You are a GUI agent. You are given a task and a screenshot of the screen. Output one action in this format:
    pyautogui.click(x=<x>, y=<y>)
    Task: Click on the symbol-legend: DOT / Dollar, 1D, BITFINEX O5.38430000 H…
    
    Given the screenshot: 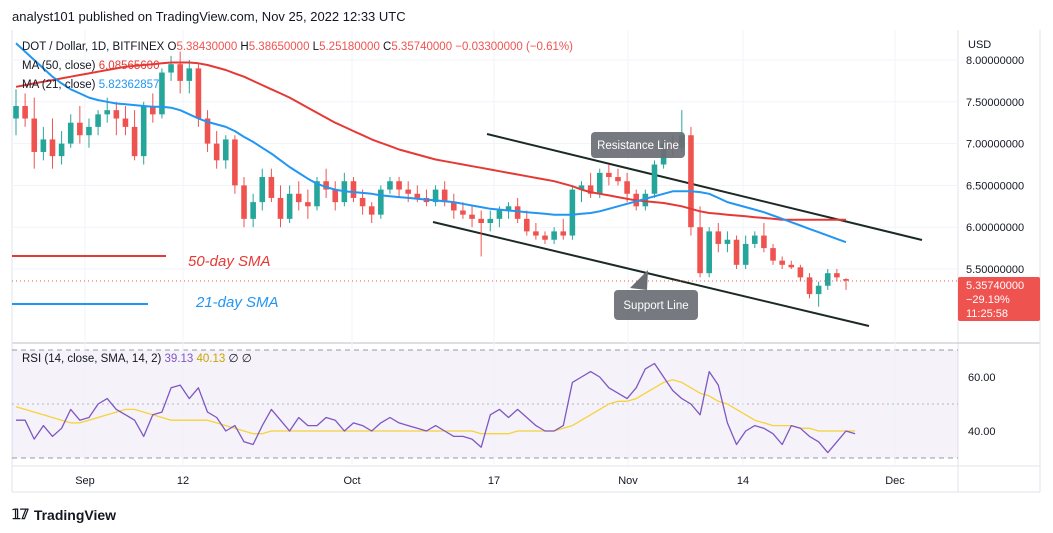 What is the action you would take?
    pyautogui.click(x=297, y=47)
    